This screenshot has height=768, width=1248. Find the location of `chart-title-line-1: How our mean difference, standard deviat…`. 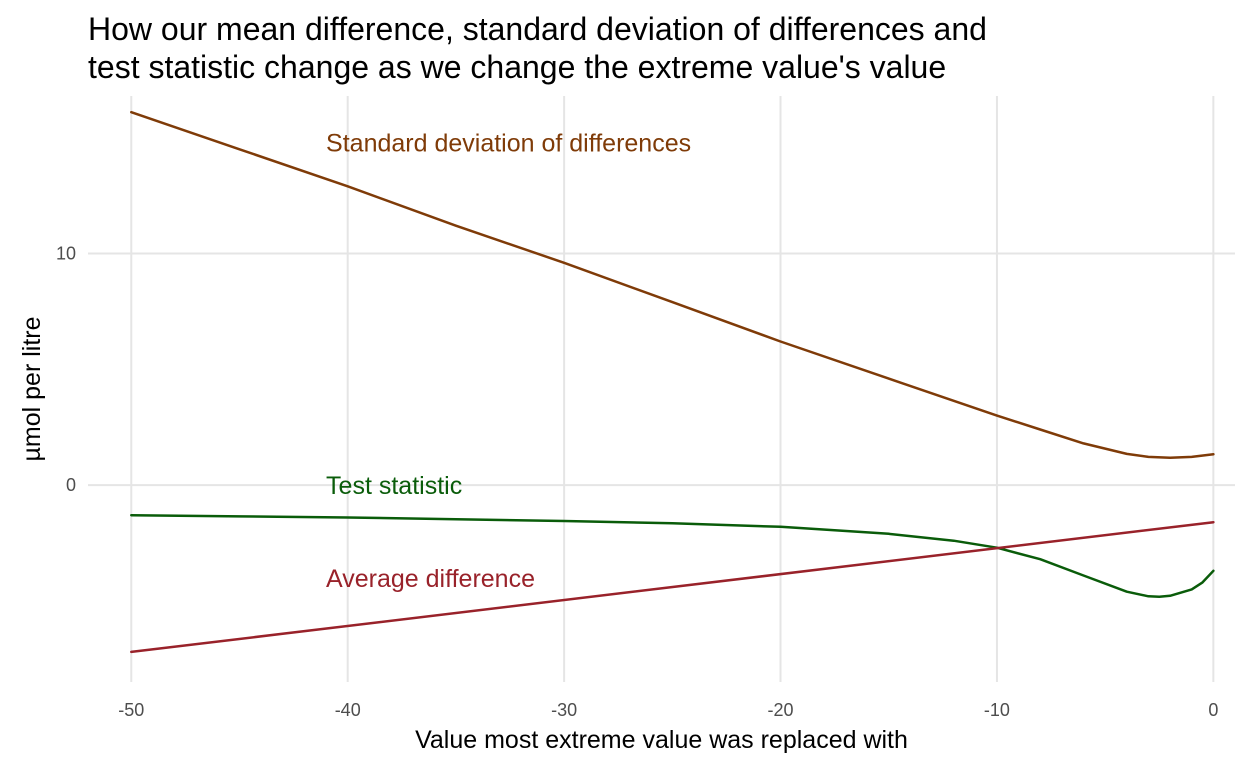

chart-title-line-1: How our mean difference, standard deviat… is located at coordinates (537, 29).